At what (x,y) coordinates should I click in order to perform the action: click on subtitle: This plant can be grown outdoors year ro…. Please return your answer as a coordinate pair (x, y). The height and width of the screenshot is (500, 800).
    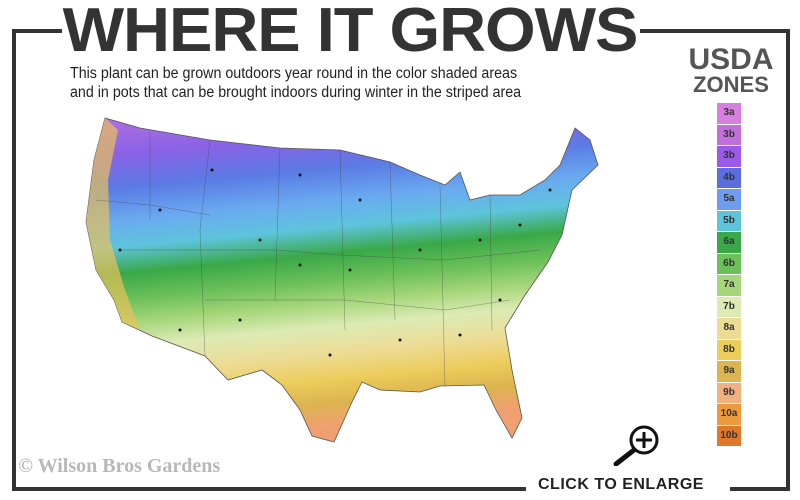
    Looking at the image, I should click on (327, 83).